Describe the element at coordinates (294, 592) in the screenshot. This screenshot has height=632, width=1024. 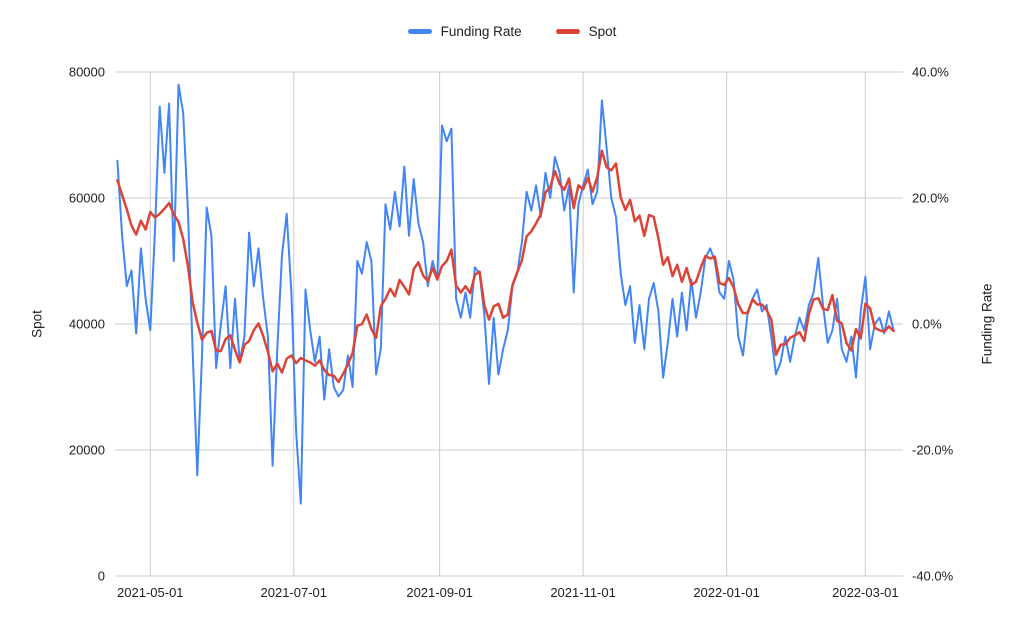
I see `x-axis-tick-label: 2021-07-01` at that location.